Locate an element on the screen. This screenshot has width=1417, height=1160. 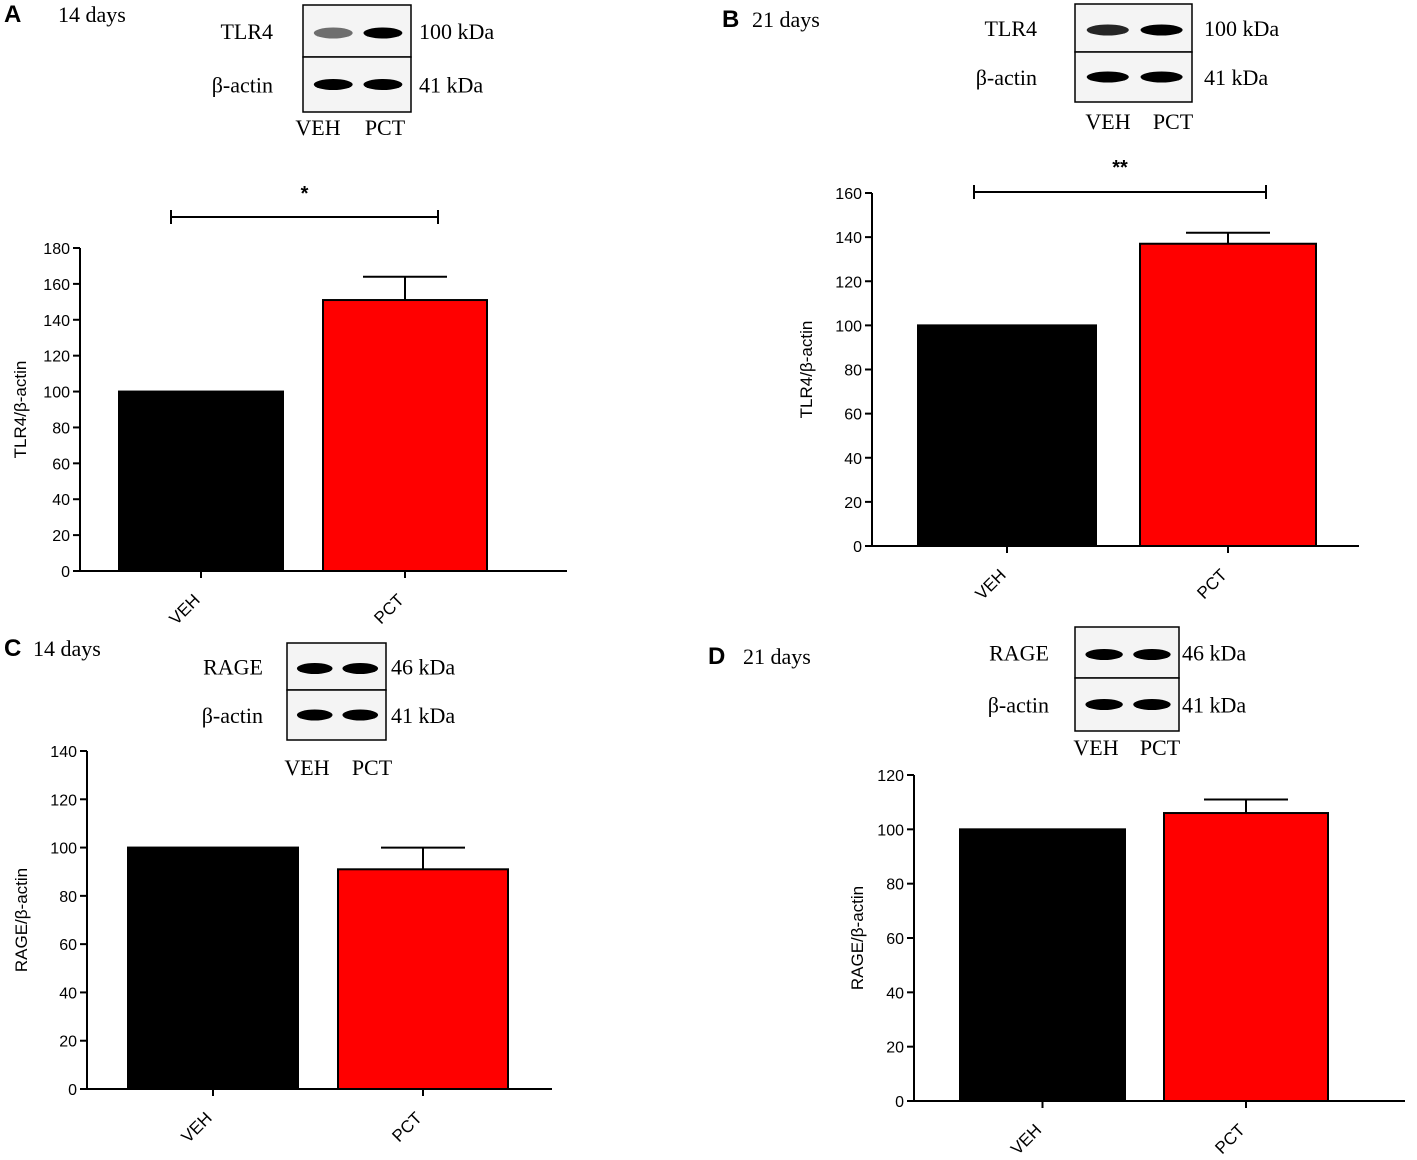
panel-letter: B is located at coordinates (730, 19).